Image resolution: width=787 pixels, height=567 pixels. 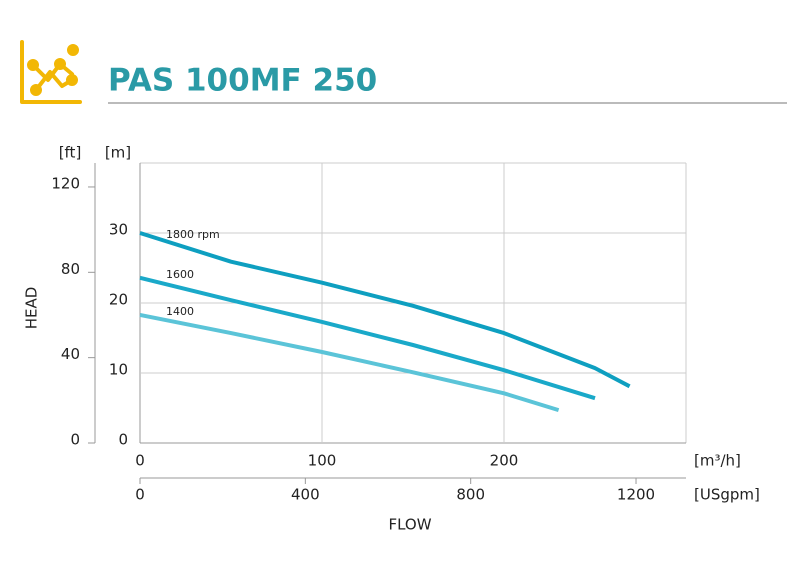 What do you see at coordinates (727, 495) in the screenshot?
I see `x2-unit: [USgpm]` at bounding box center [727, 495].